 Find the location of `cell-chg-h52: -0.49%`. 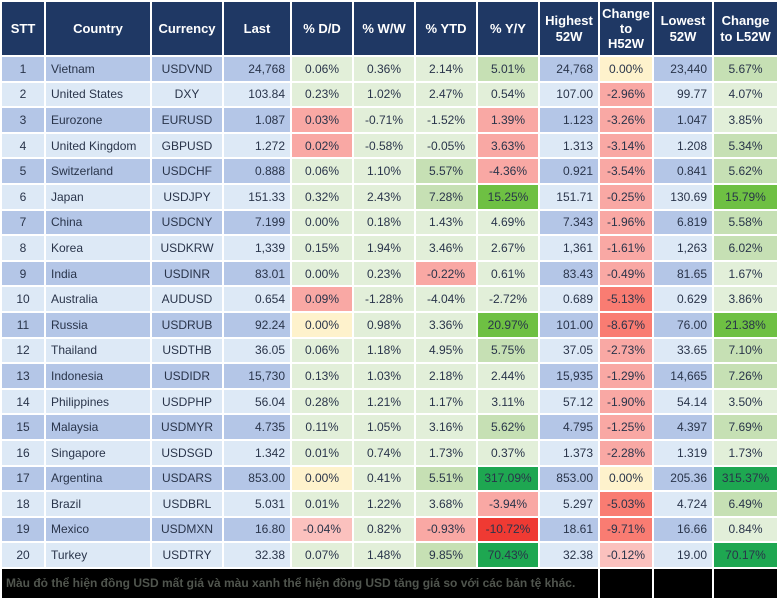

cell-chg-h52: -0.49% is located at coordinates (626, 273).